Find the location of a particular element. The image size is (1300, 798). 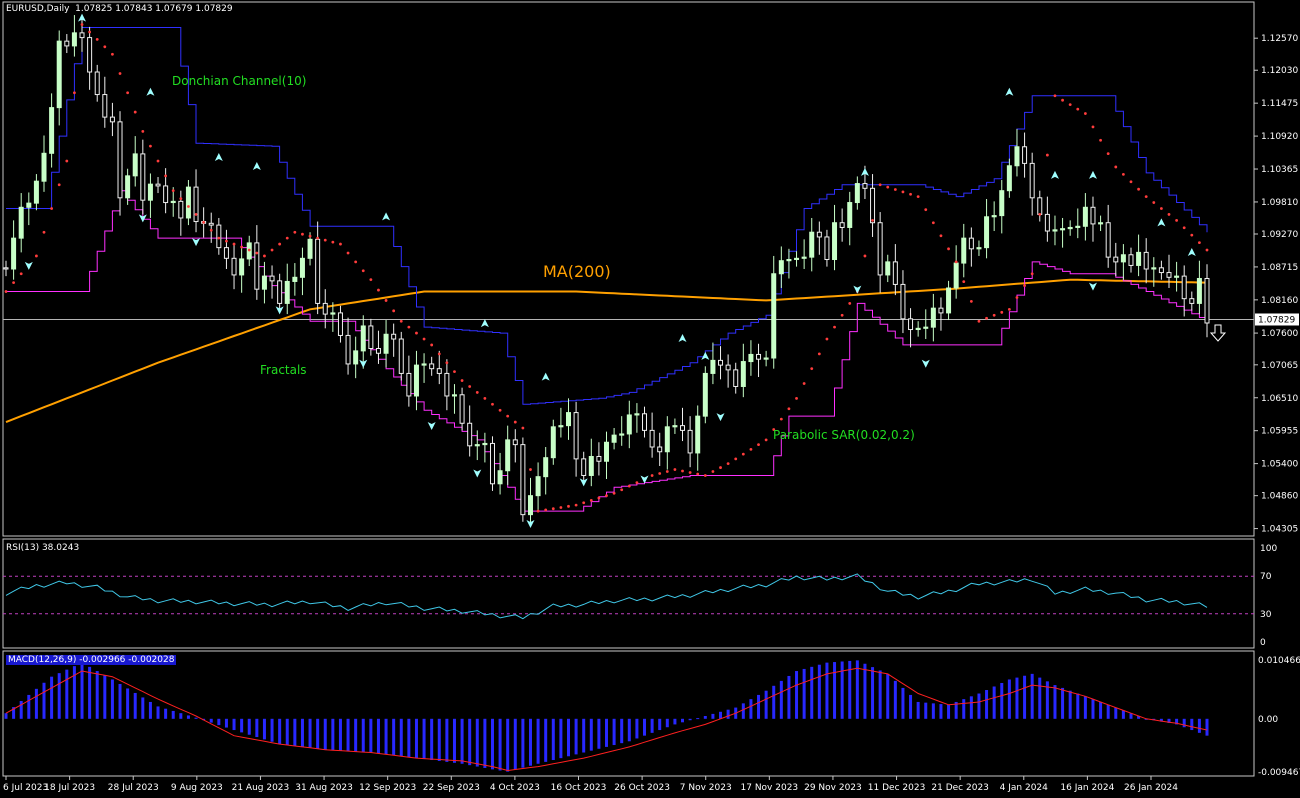

price-tick-label: 1.07600 is located at coordinates (1279, 334).